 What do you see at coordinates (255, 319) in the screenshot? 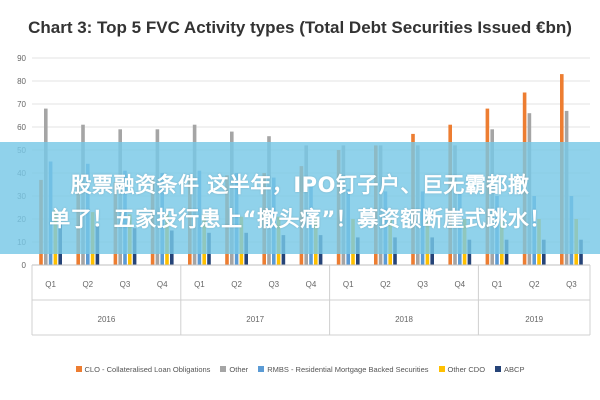
I see `x-group-label: 2017` at bounding box center [255, 319].